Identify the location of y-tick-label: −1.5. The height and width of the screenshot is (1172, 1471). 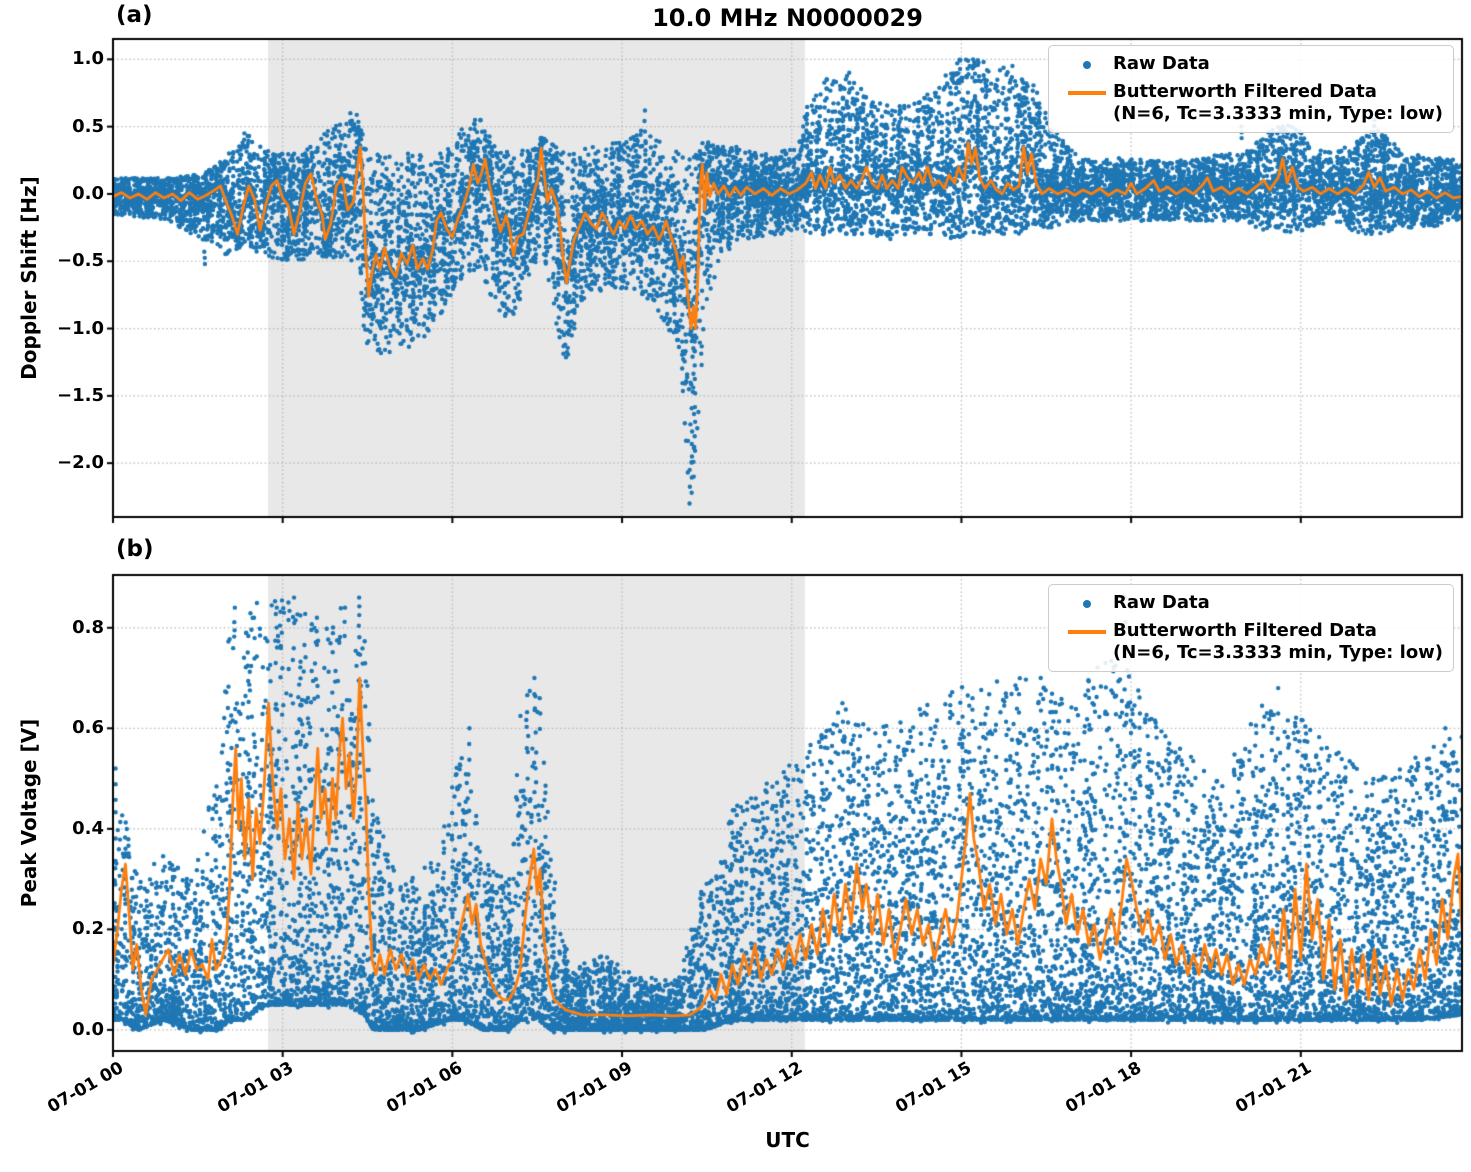
(80, 395).